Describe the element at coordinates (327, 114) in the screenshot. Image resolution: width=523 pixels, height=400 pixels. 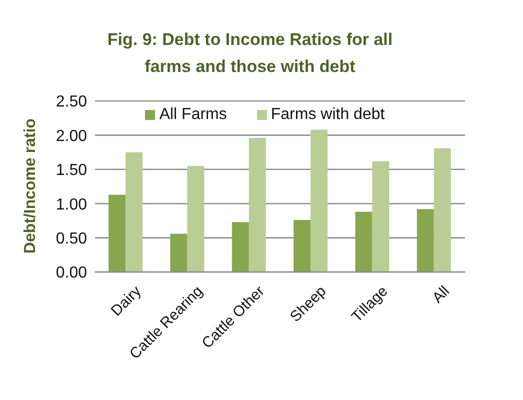
I see `legend-label: Farms with debt` at that location.